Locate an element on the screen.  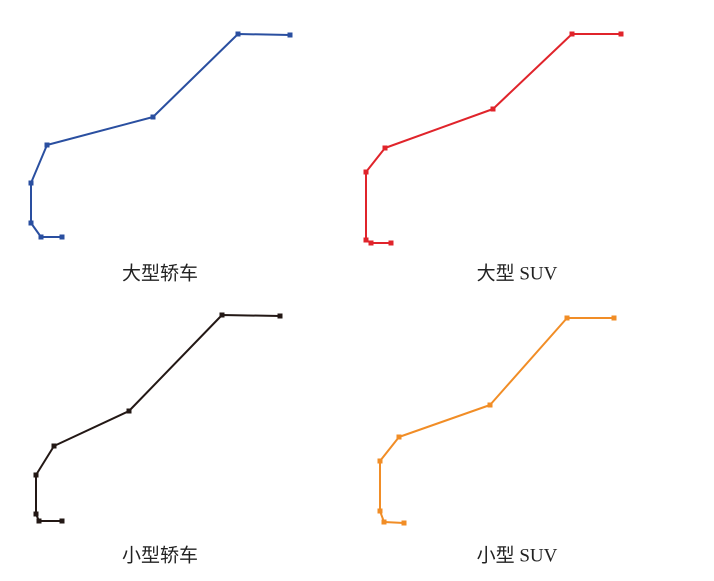
caption: 小型轿车 is located at coordinates (160, 555).